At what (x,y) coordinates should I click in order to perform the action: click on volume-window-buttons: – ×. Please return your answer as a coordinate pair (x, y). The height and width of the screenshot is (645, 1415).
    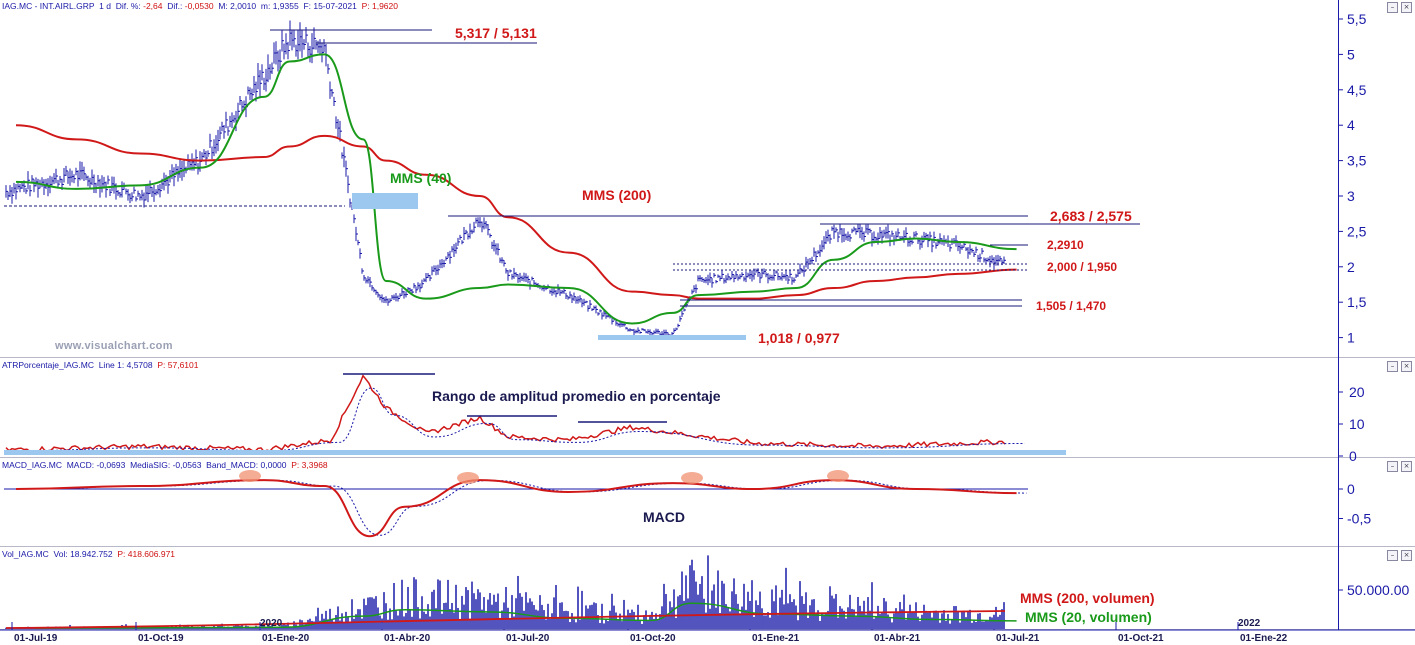
    Looking at the image, I should click on (1399, 555).